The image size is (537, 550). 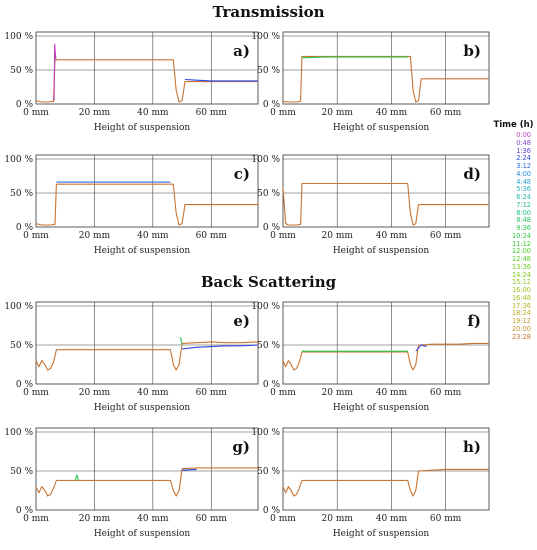 I want to click on legend-entry: 4:00, so click(x=523, y=173).